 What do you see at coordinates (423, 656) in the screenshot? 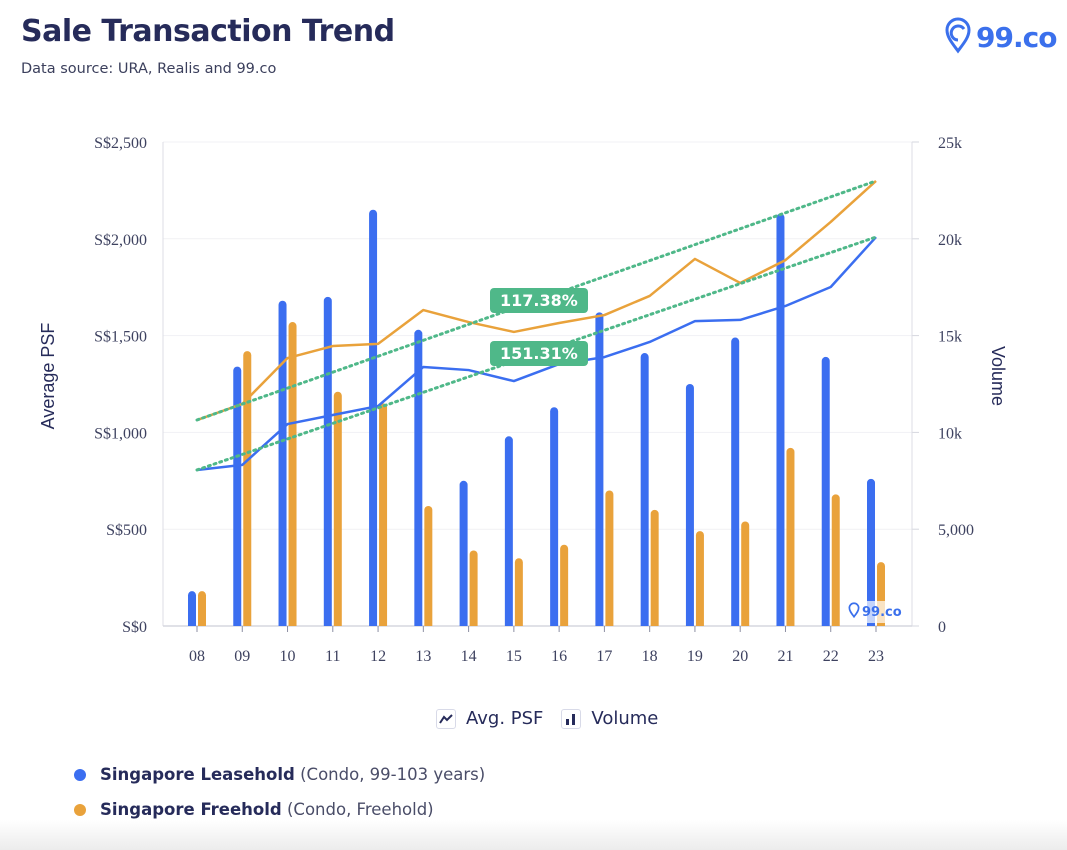
I see `x-tick-label: 13` at bounding box center [423, 656].